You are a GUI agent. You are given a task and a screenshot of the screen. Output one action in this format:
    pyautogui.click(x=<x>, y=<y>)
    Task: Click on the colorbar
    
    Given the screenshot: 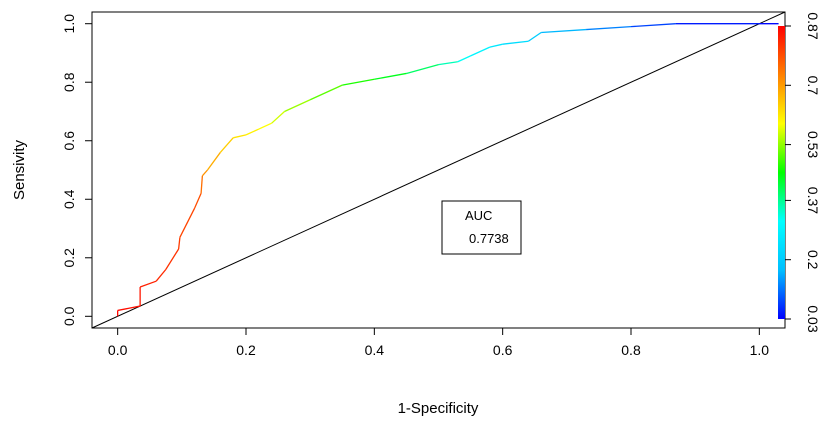 What is the action you would take?
    pyautogui.click(x=781, y=172)
    